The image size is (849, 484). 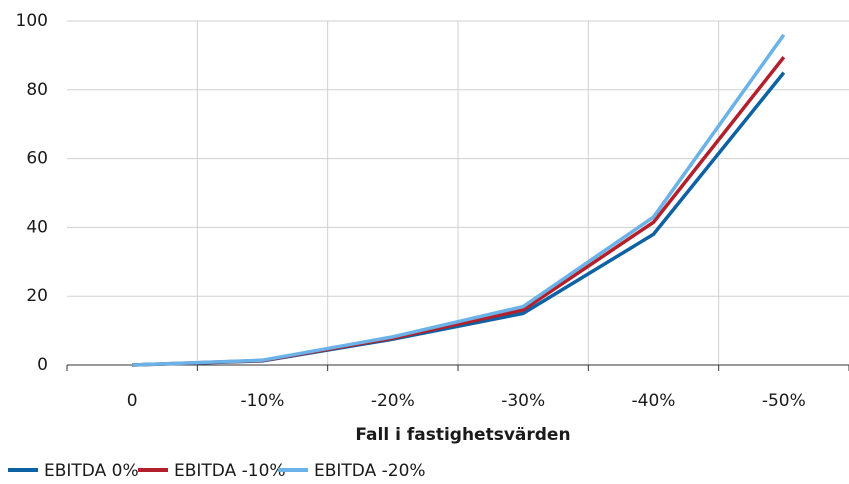 I want to click on legend-label: EBITDA -20%, so click(x=370, y=471).